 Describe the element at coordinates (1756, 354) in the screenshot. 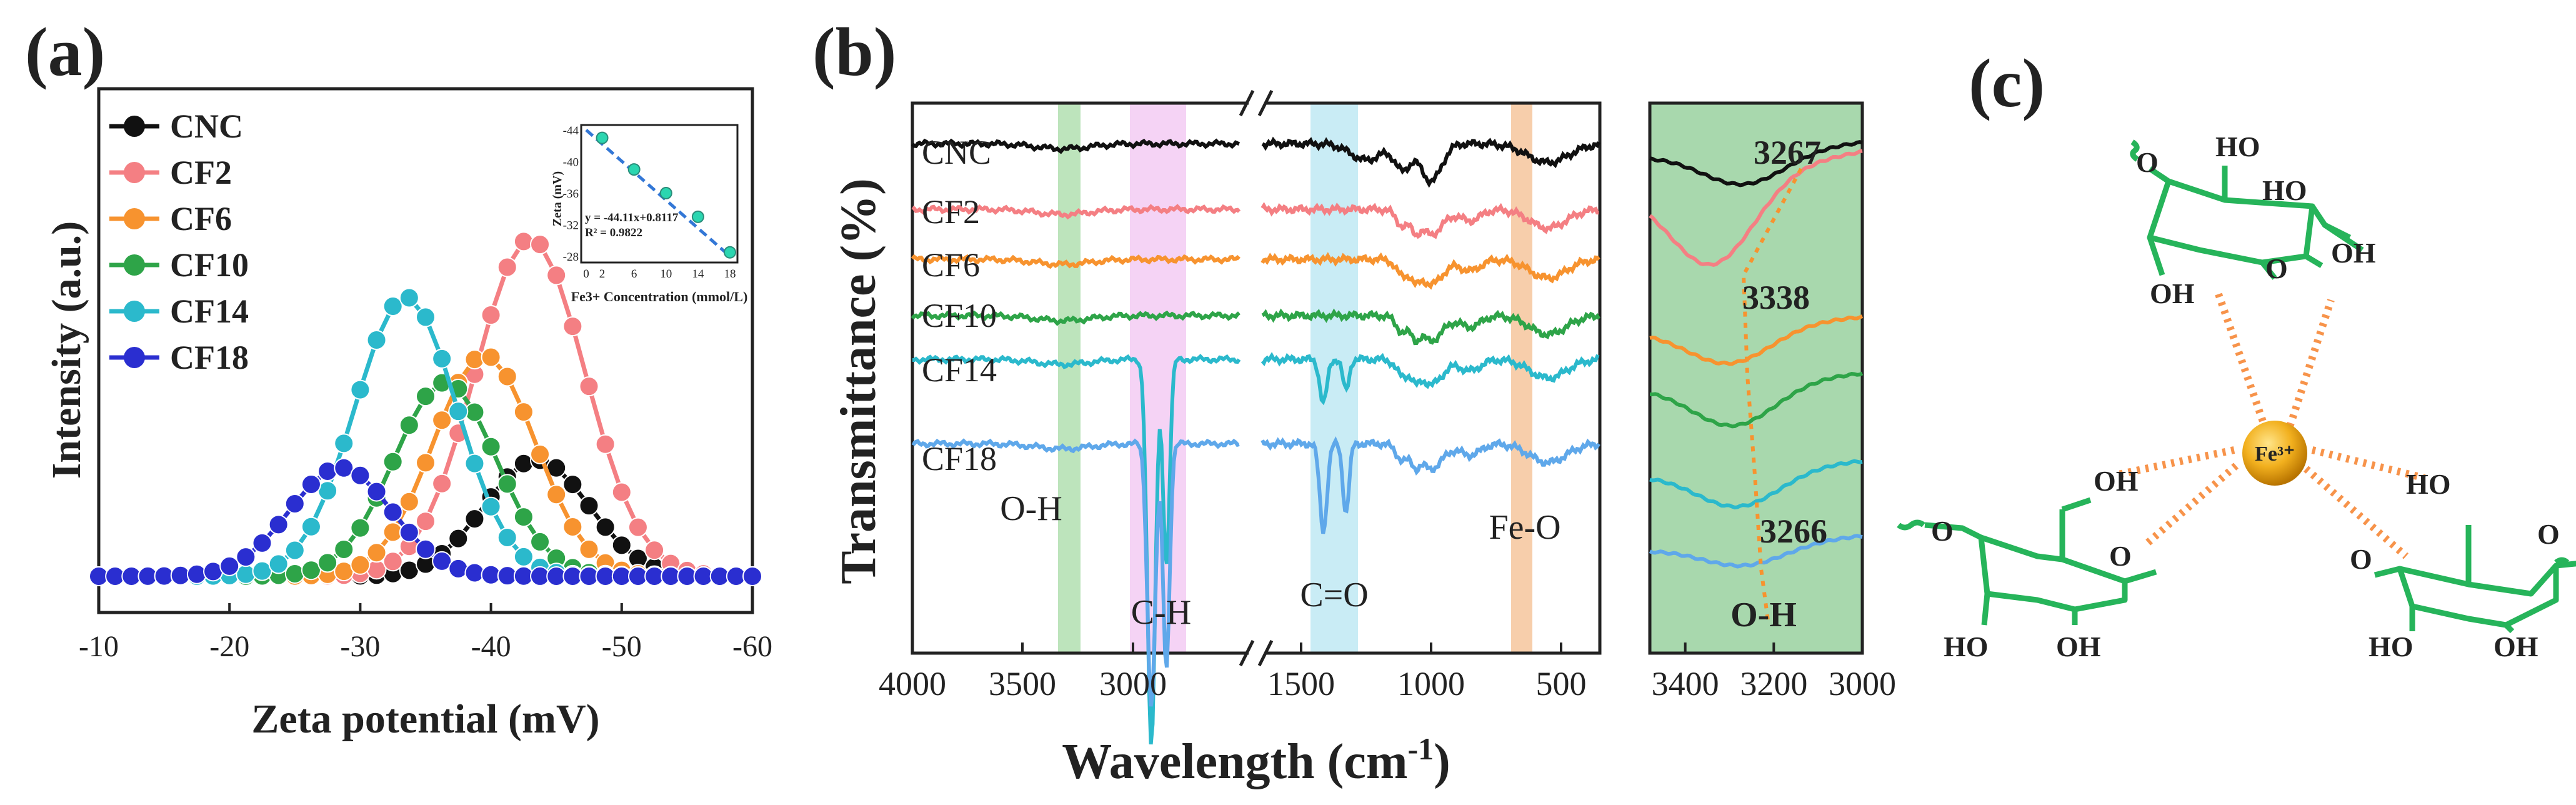

I see `zoom-spectra` at that location.